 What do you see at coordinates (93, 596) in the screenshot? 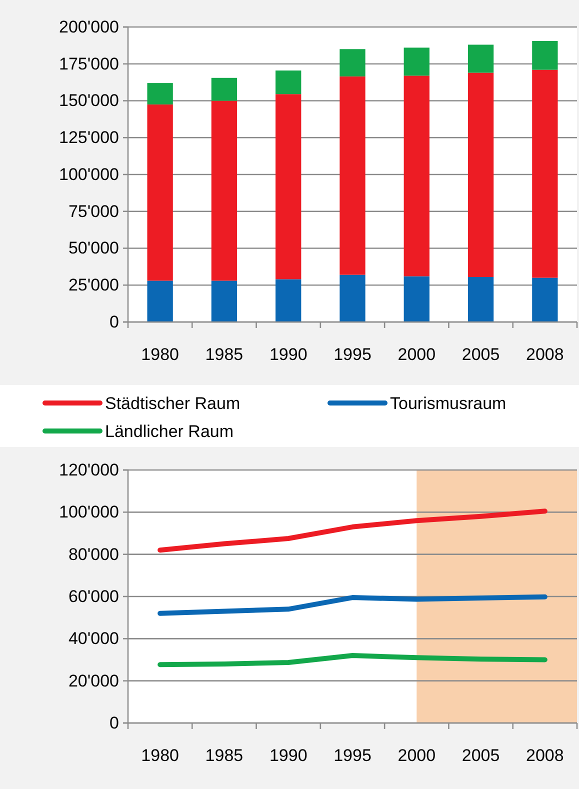
I see `y-tick-label: 60'000` at bounding box center [93, 596].